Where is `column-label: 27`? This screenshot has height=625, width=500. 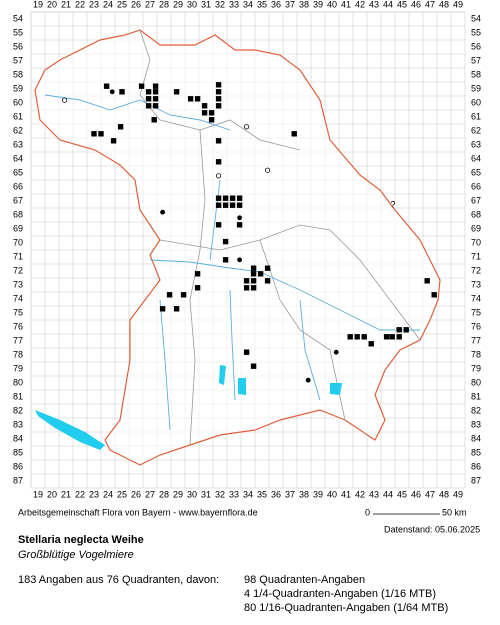
column-label: 27 is located at coordinates (150, 494).